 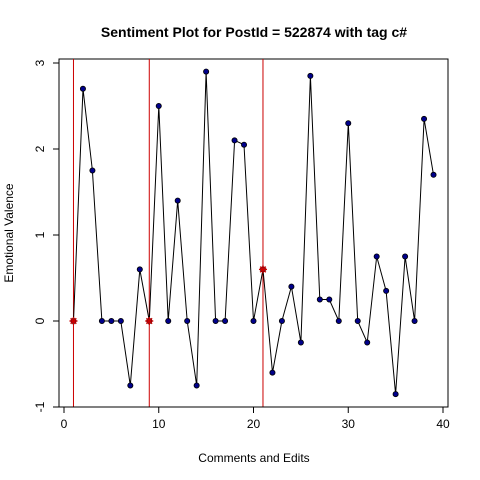 I want to click on y-axis: -1 0 1 2 3, so click(x=46, y=235).